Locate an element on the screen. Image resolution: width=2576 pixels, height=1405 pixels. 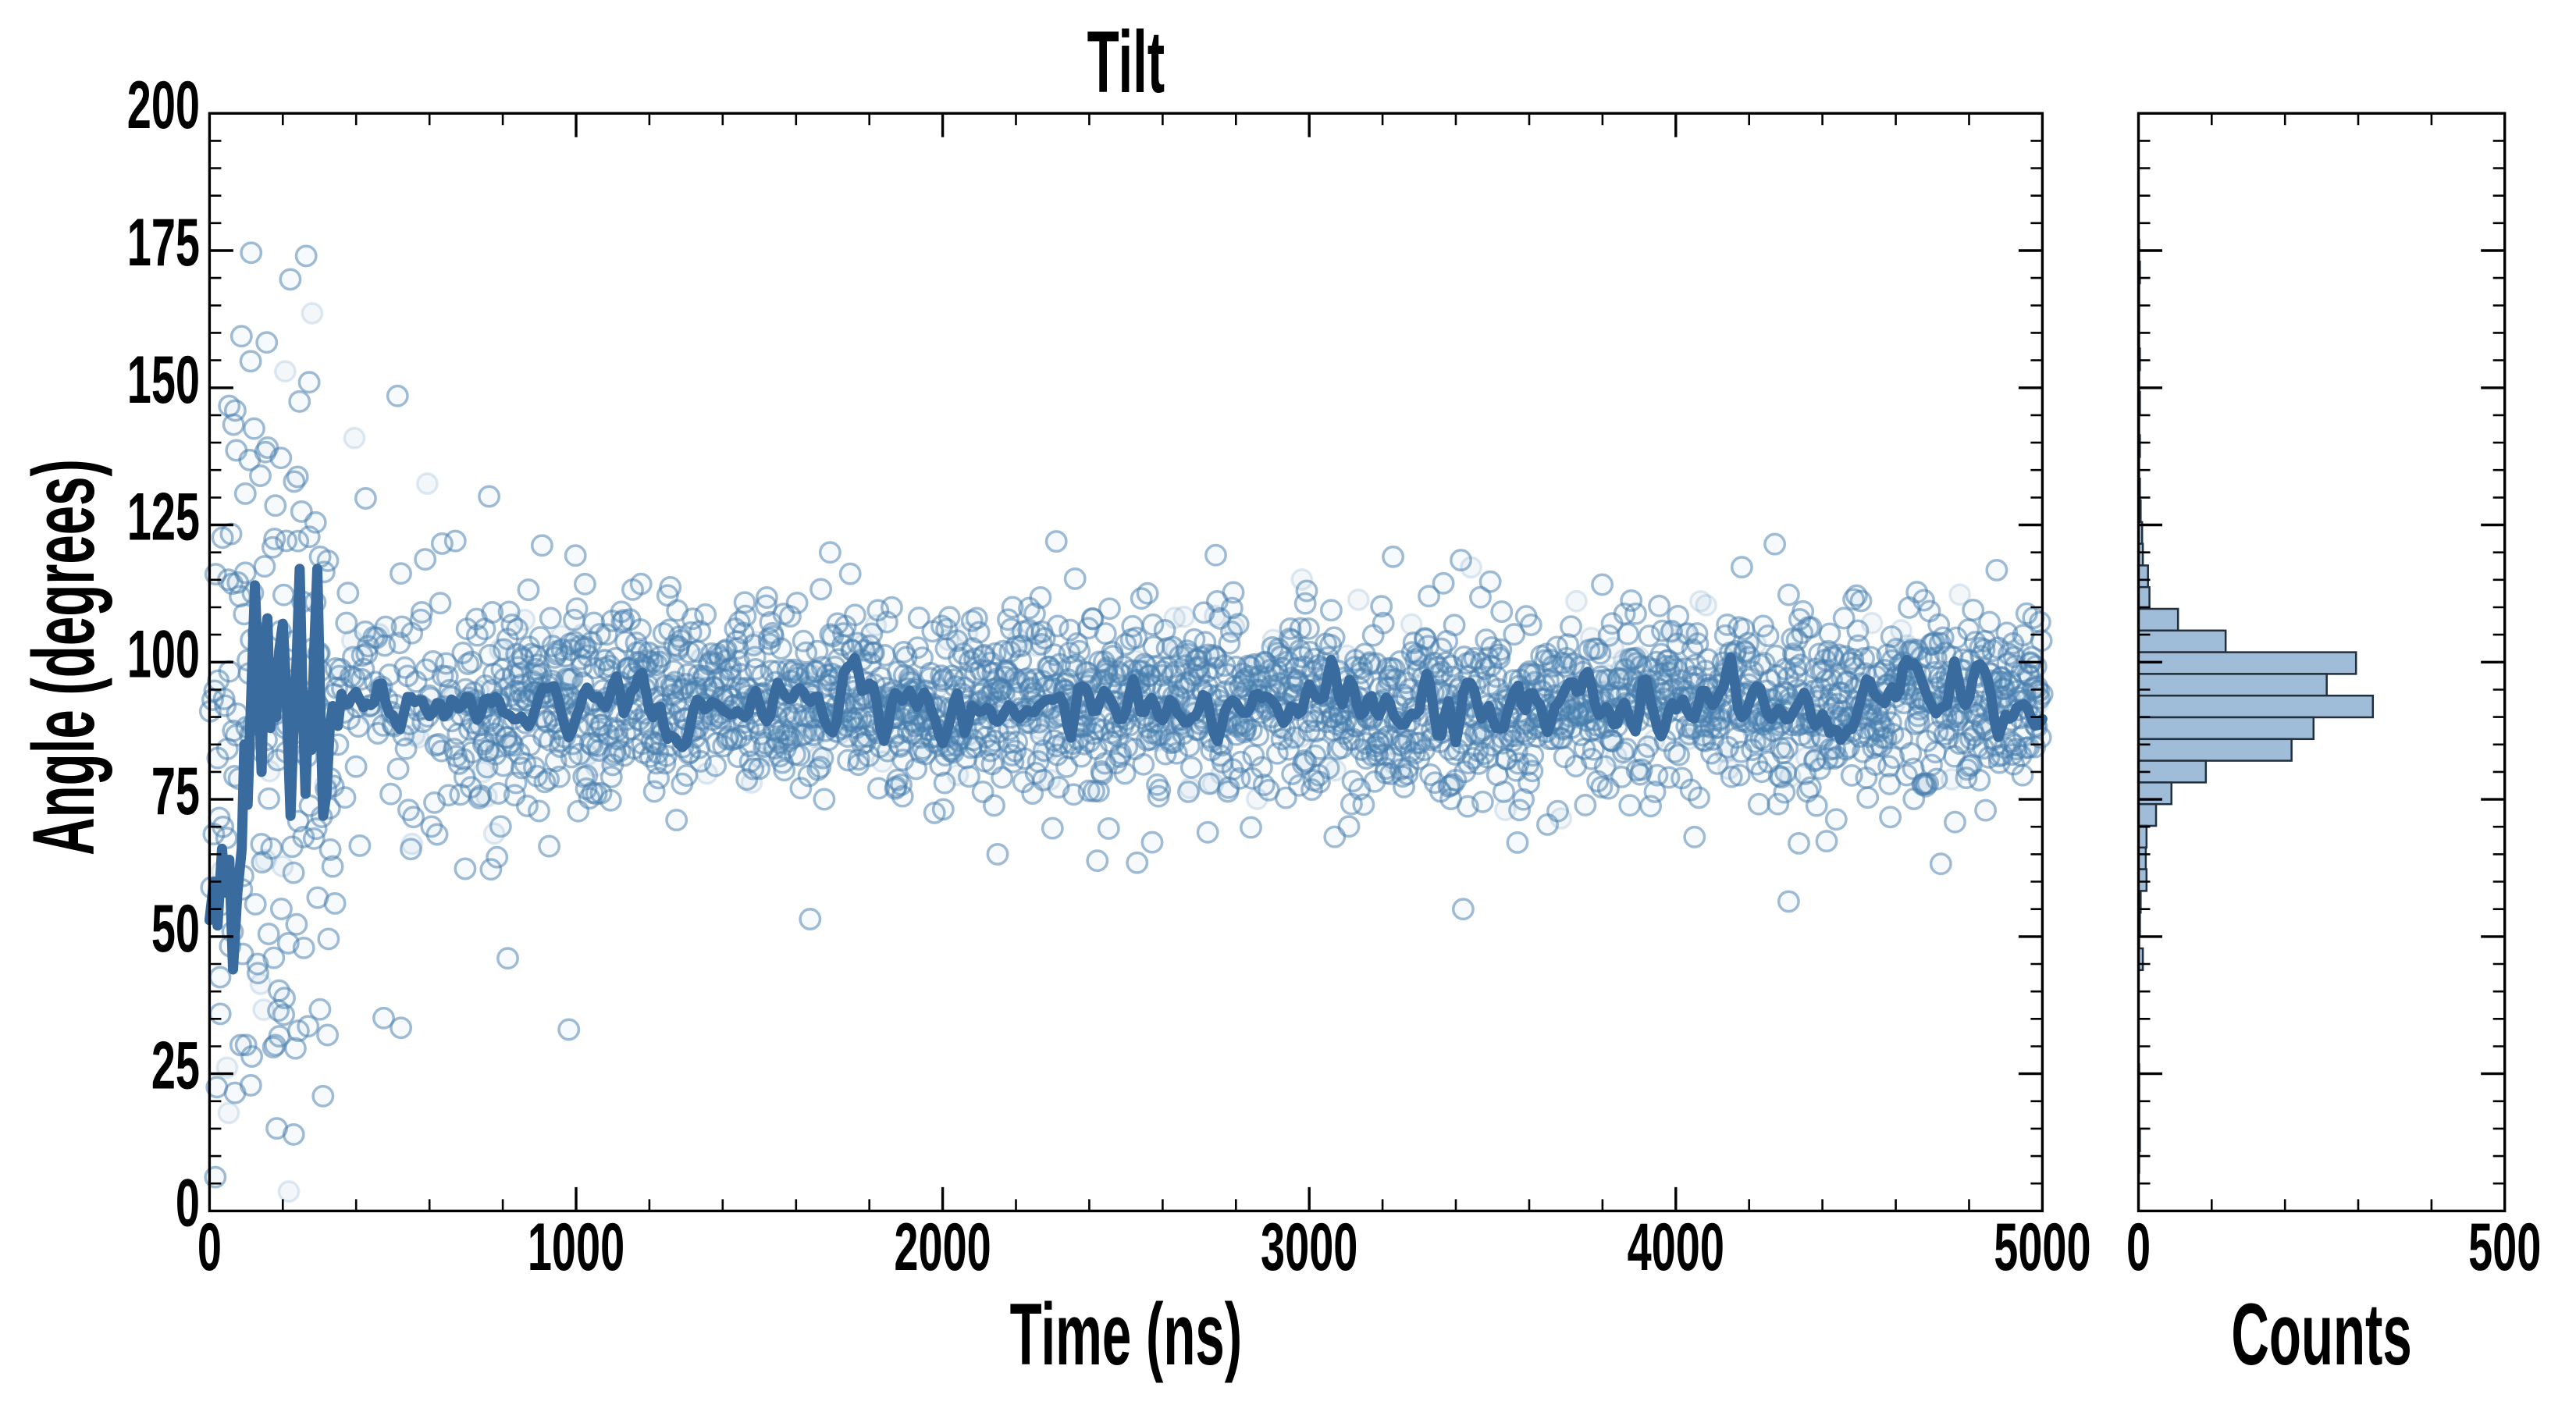
svg-text: 1000 is located at coordinates (576, 1247).